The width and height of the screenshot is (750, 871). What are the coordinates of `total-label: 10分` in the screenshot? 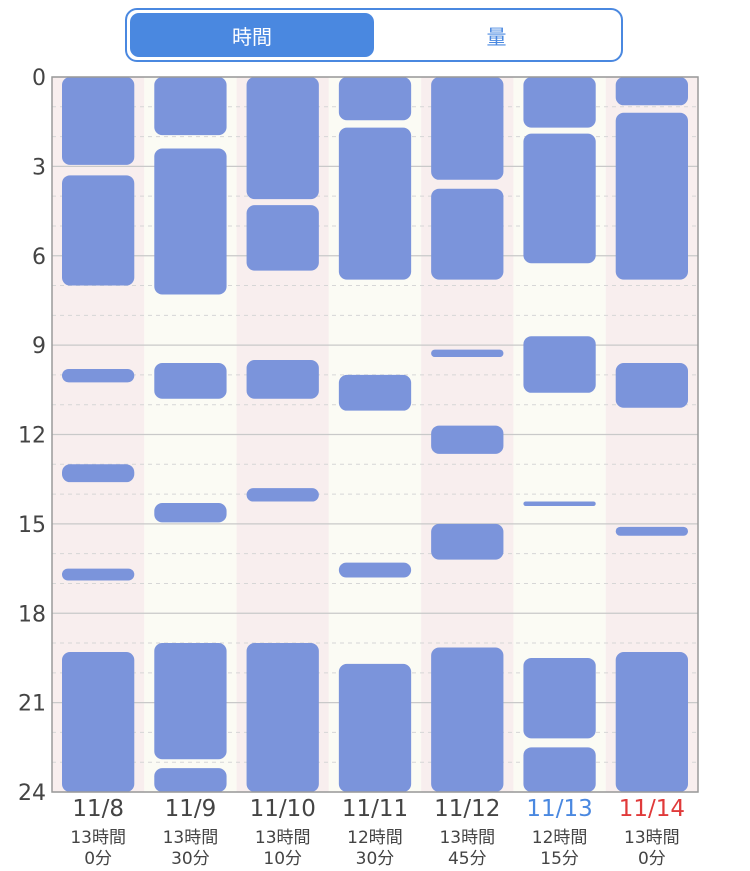 It's located at (282, 859).